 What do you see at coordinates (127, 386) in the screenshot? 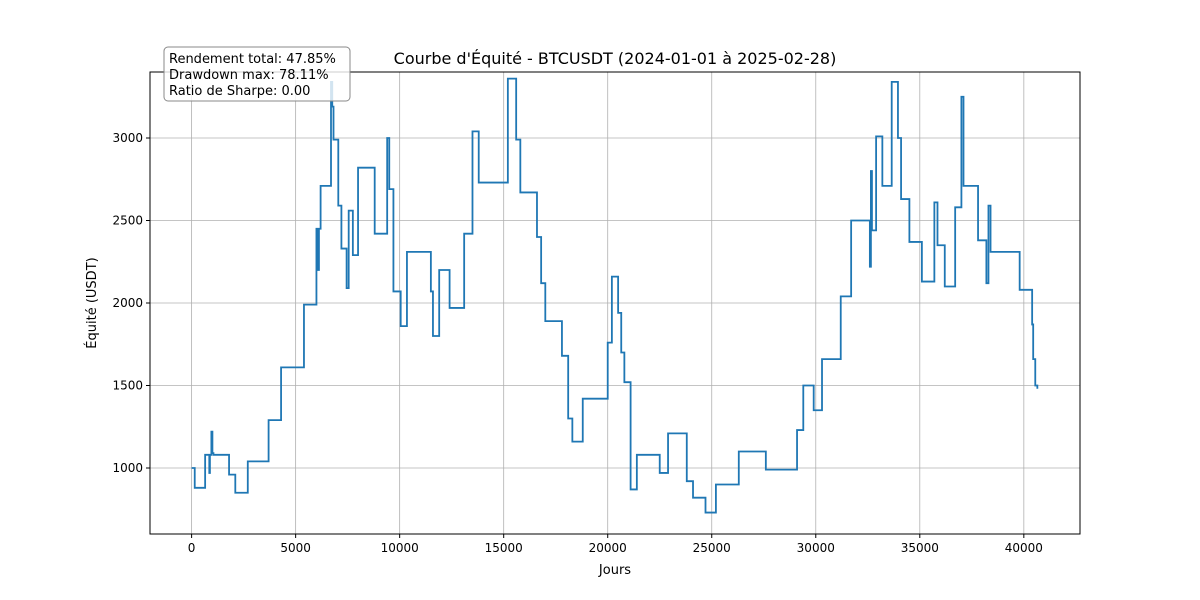
I see `y-tick-label: 1500` at bounding box center [127, 386].